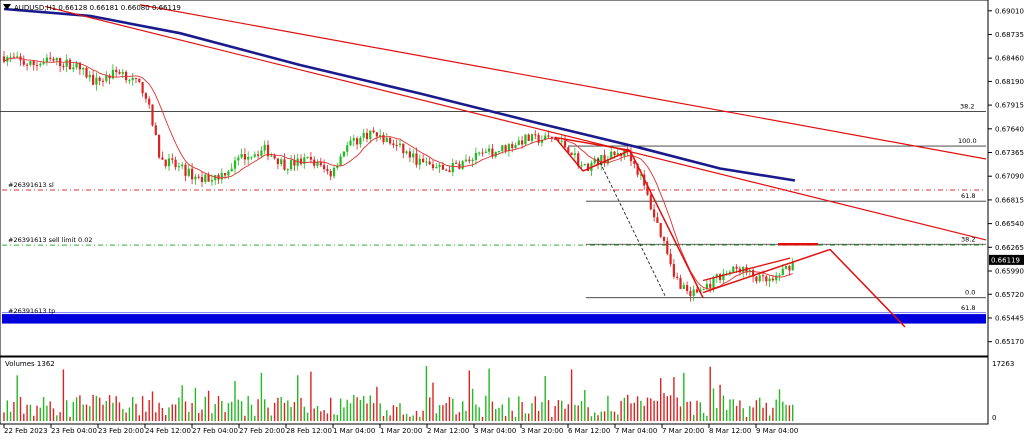 This screenshot has height=443, width=1024. What do you see at coordinates (632, 227) in the screenshot?
I see `fib-diagonal-line` at bounding box center [632, 227].